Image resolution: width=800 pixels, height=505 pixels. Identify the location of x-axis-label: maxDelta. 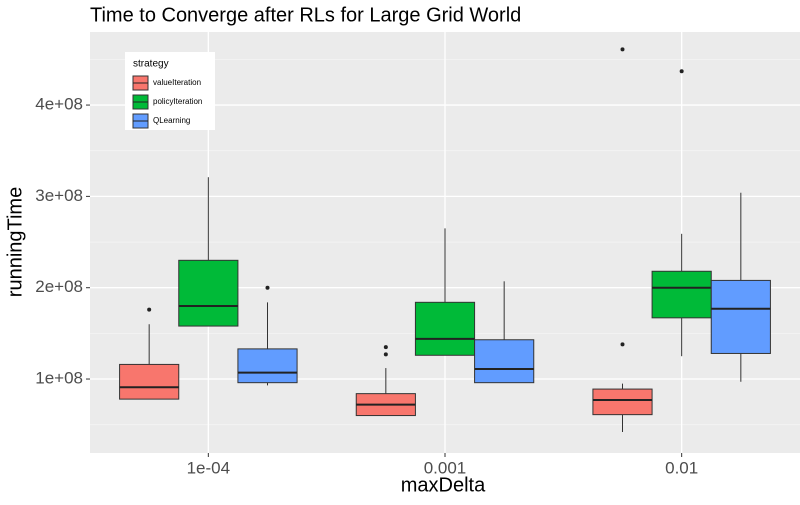
(443, 485).